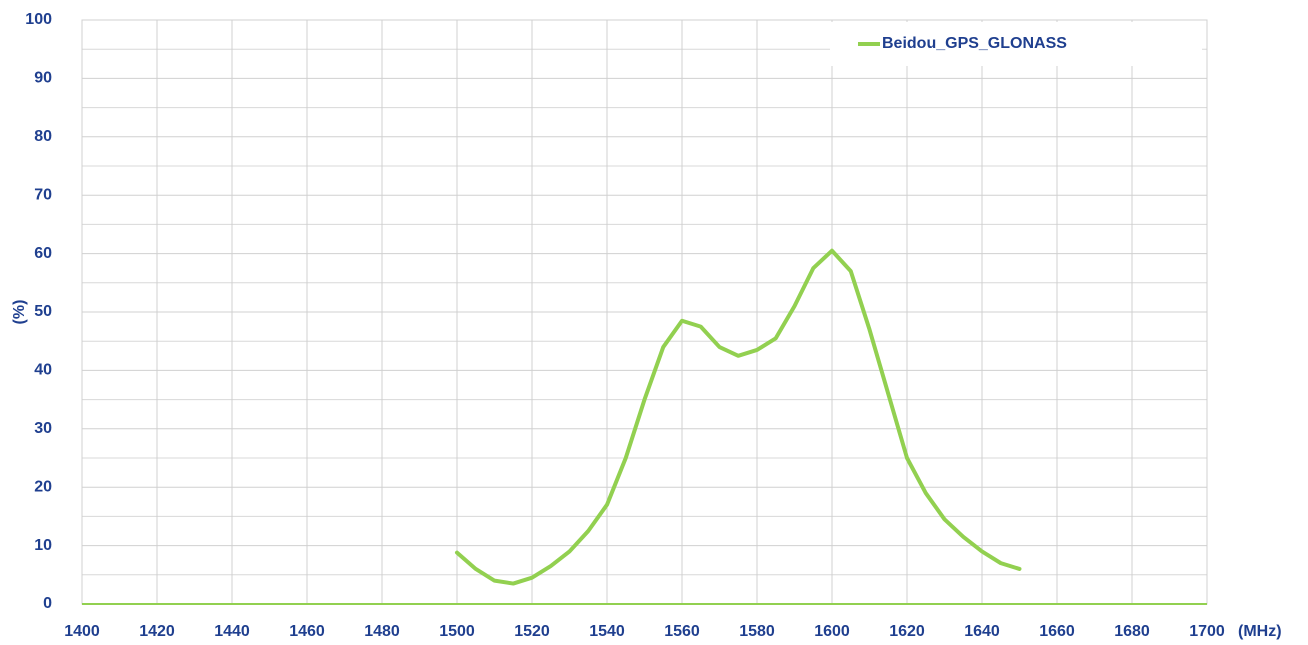 Image resolution: width=1308 pixels, height=645 pixels. I want to click on y-tick-label: 30, so click(43, 428).